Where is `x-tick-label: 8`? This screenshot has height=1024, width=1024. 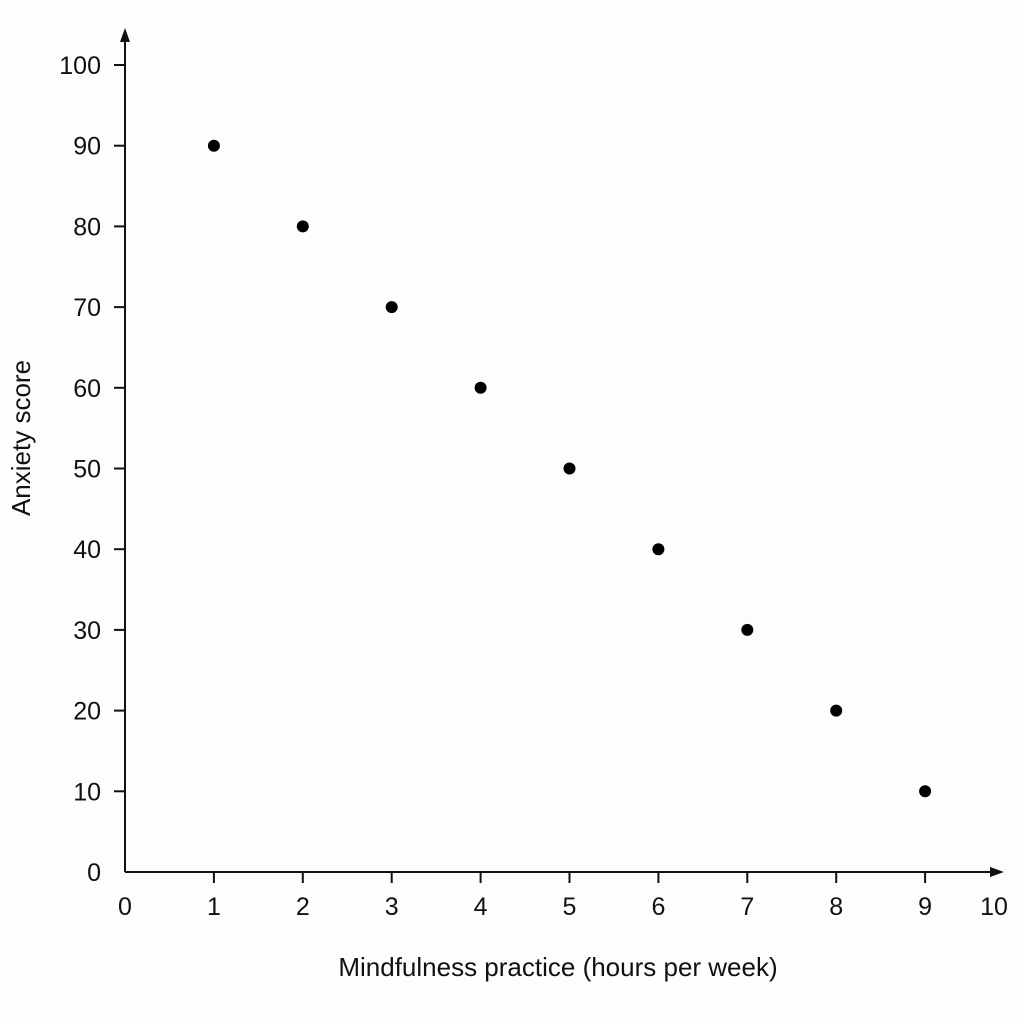
x-tick-label: 8 is located at coordinates (836, 907).